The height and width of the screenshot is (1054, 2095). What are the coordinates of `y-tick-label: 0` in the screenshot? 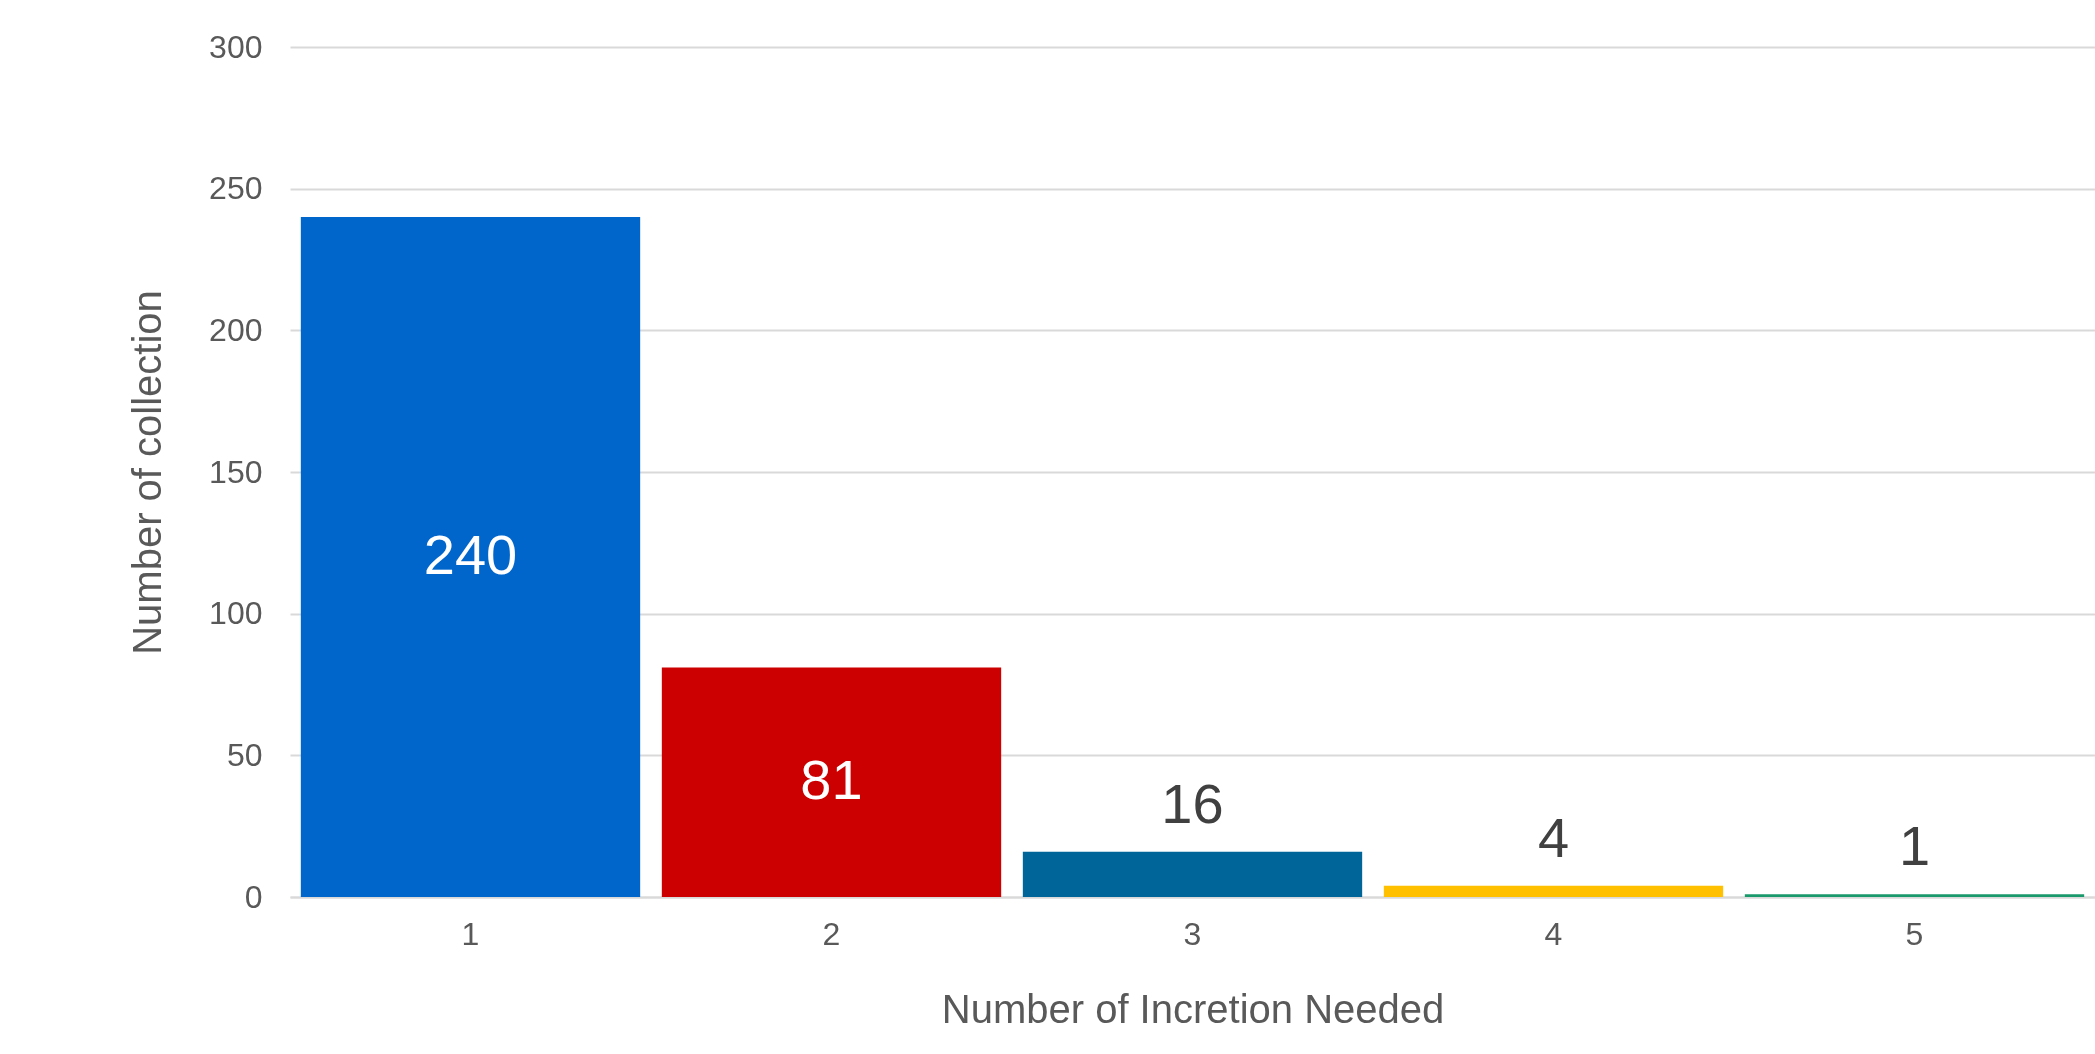 It's located at (253, 896).